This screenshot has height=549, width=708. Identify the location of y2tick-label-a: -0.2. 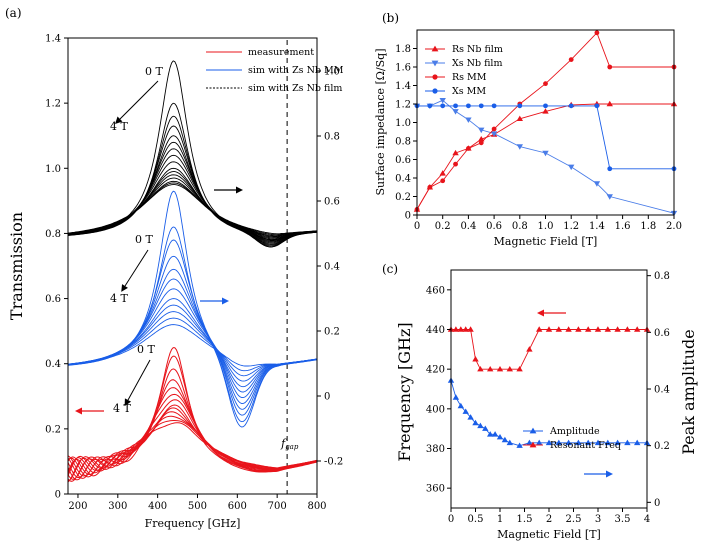
(333, 462).